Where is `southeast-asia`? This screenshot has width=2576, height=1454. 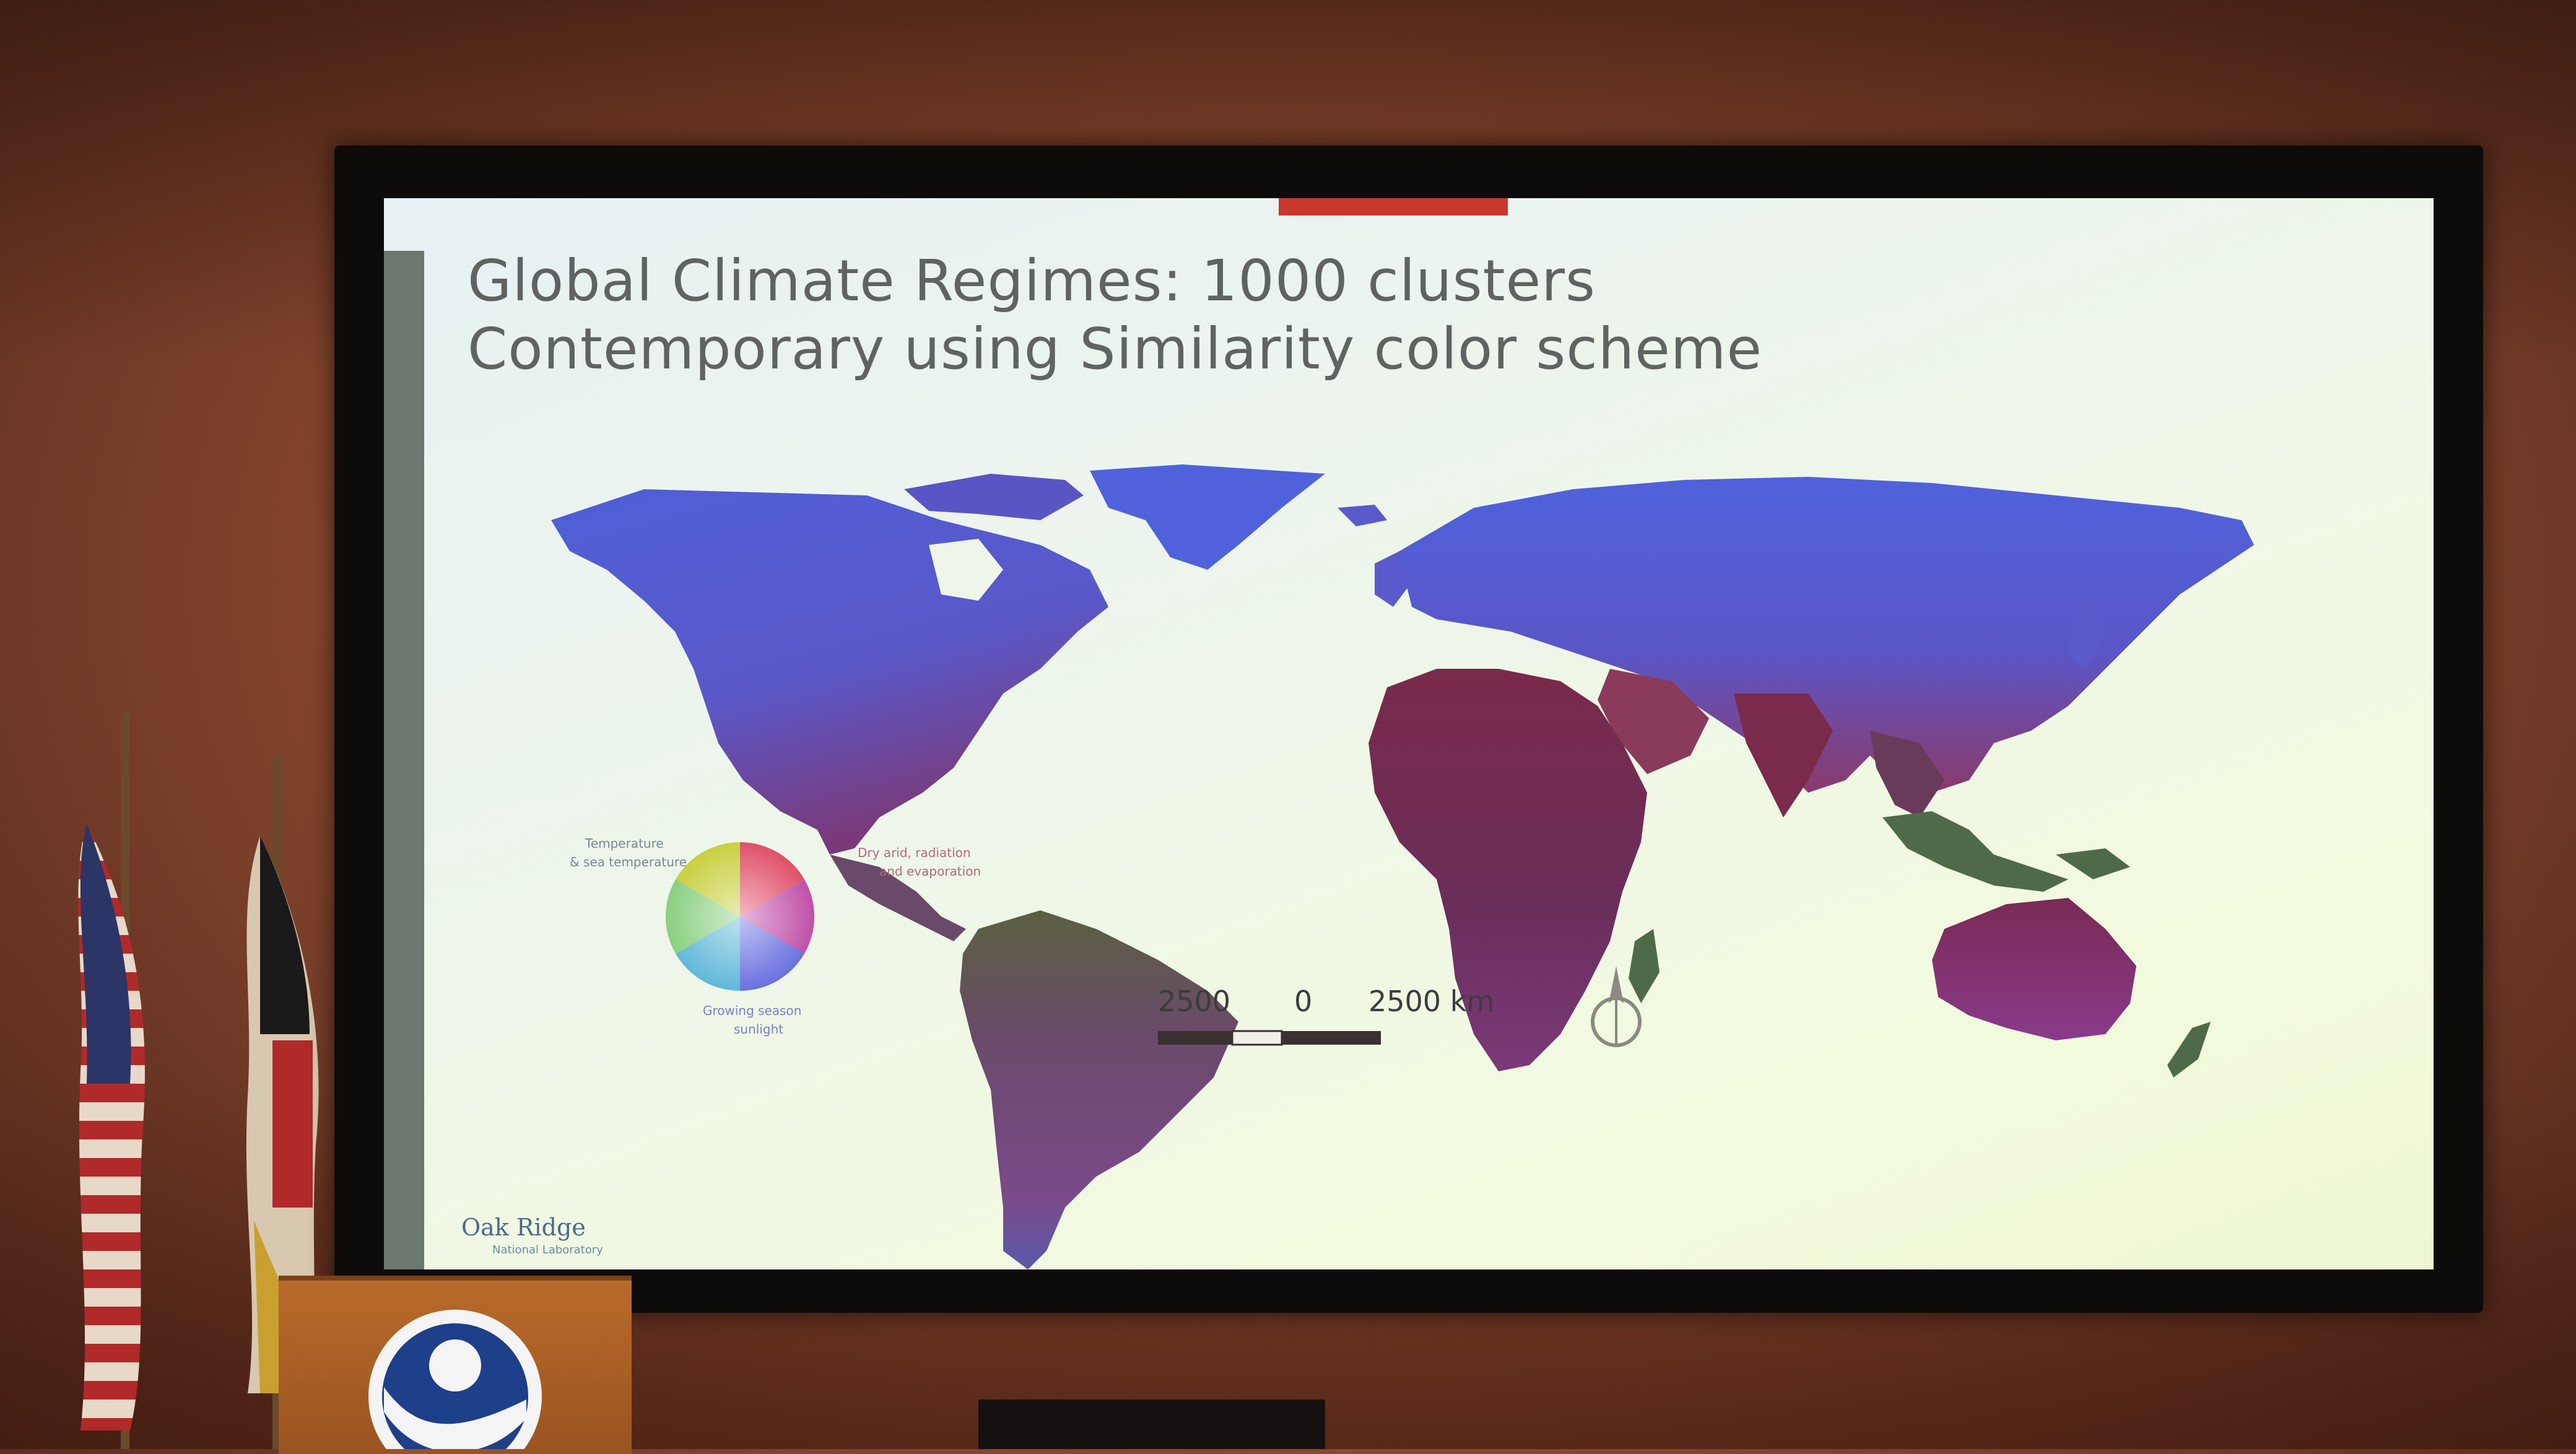 southeast-asia is located at coordinates (1907, 774).